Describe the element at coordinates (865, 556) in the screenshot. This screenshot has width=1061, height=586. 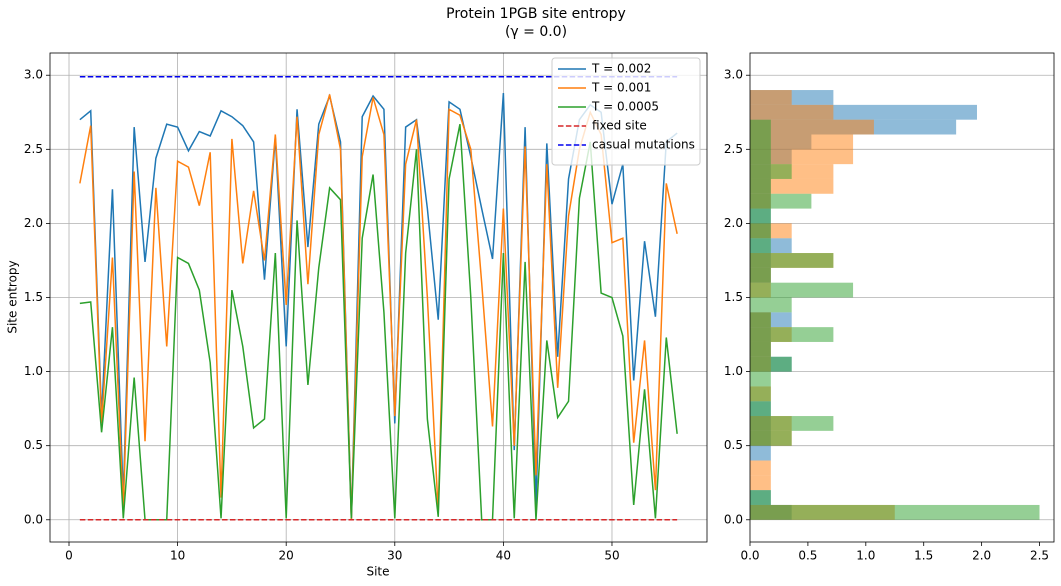
I see `x-tick-label: 1.0` at that location.